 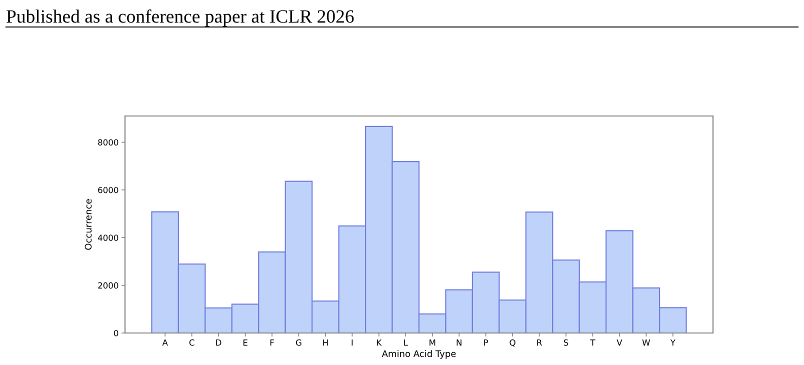 I want to click on x-tick-label: R, so click(x=539, y=343).